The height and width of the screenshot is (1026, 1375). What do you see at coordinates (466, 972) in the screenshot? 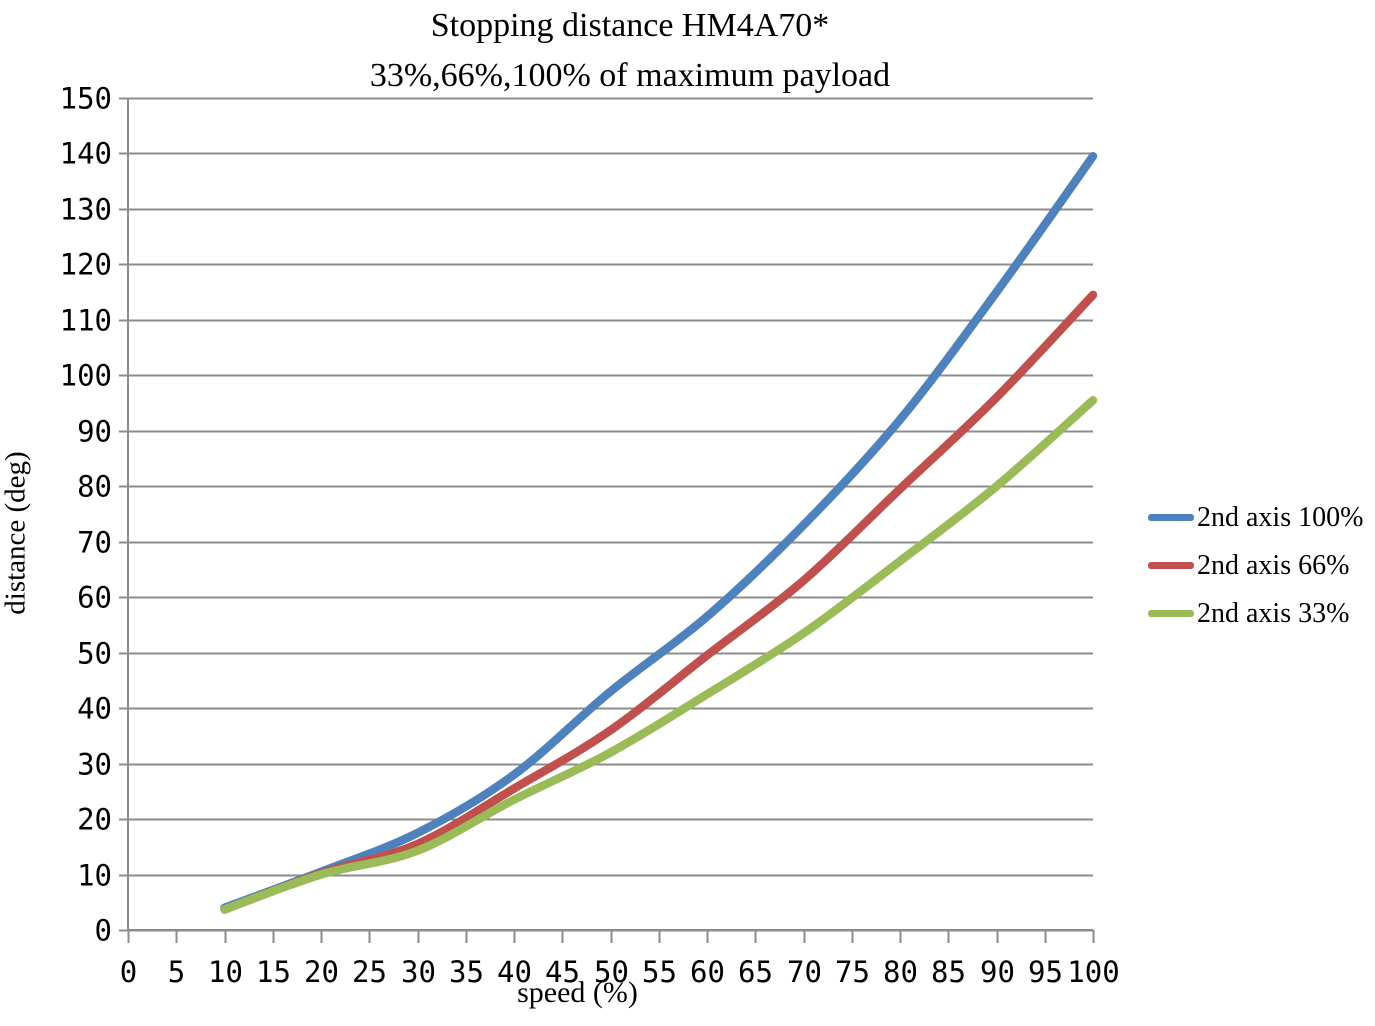
I see `x-tick-label: 35` at bounding box center [466, 972].